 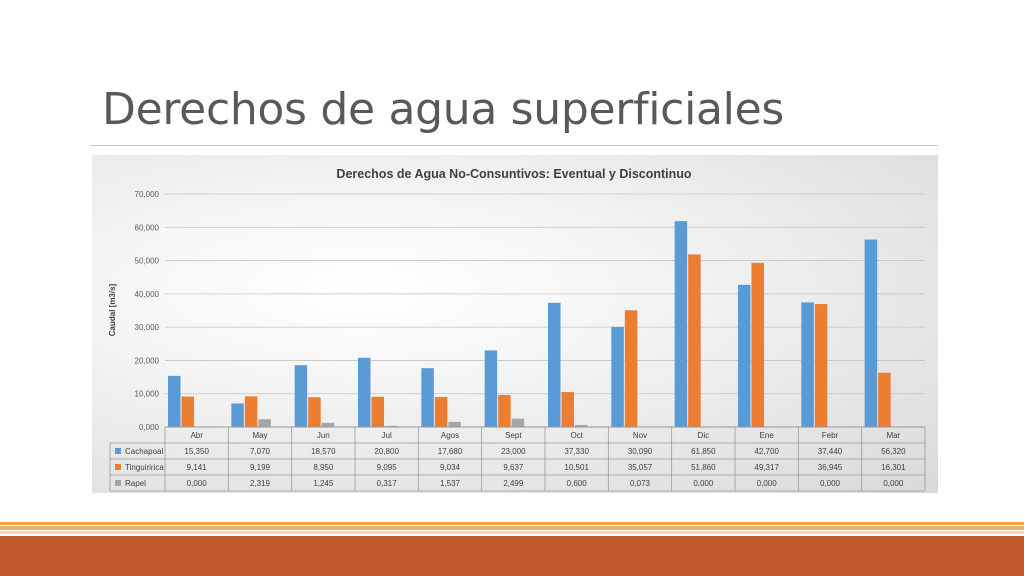 I want to click on bar-tinguiririca-mar, so click(x=884, y=399).